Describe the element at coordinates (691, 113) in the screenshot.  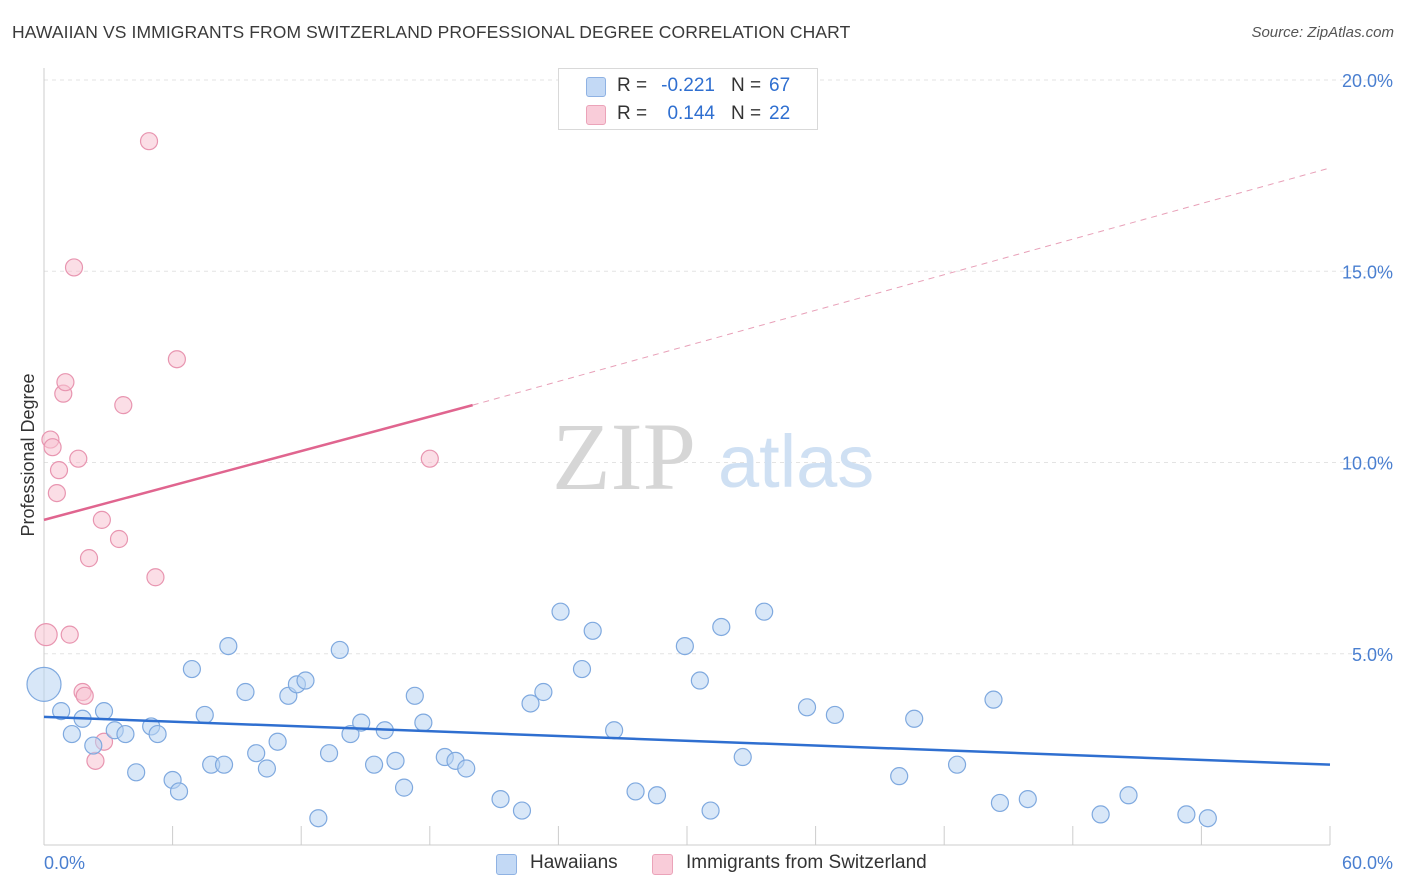
I see `r-value: 0.144` at that location.